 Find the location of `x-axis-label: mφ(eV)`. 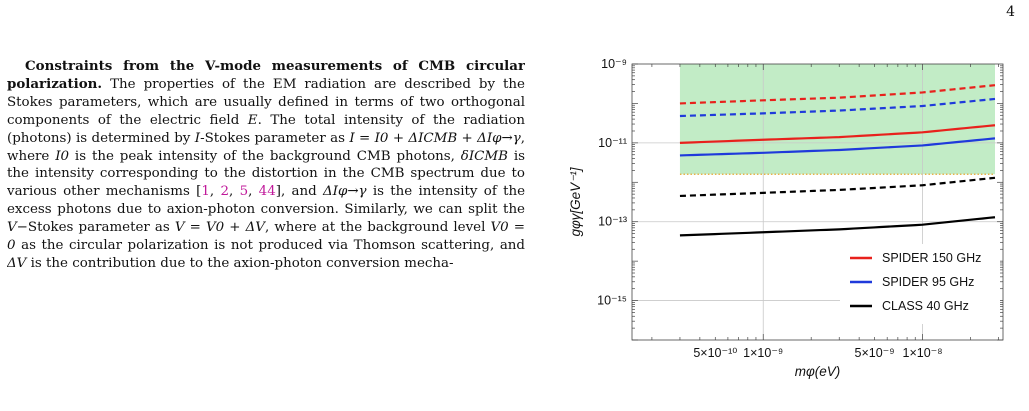

x-axis-label: mφ(eV) is located at coordinates (818, 371).